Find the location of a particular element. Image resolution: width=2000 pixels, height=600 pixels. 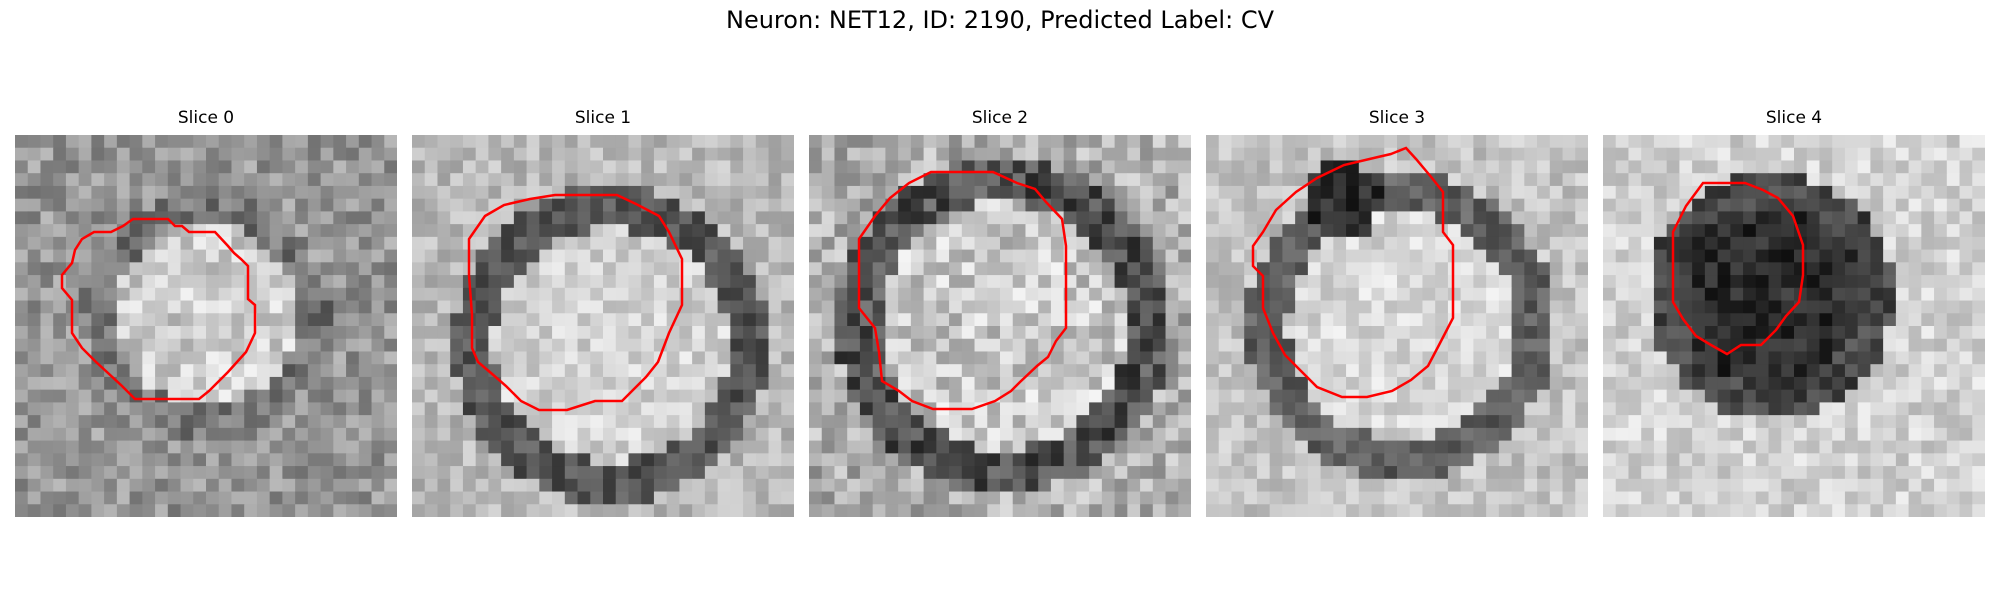

slice-title: Slice 1 is located at coordinates (603, 118).